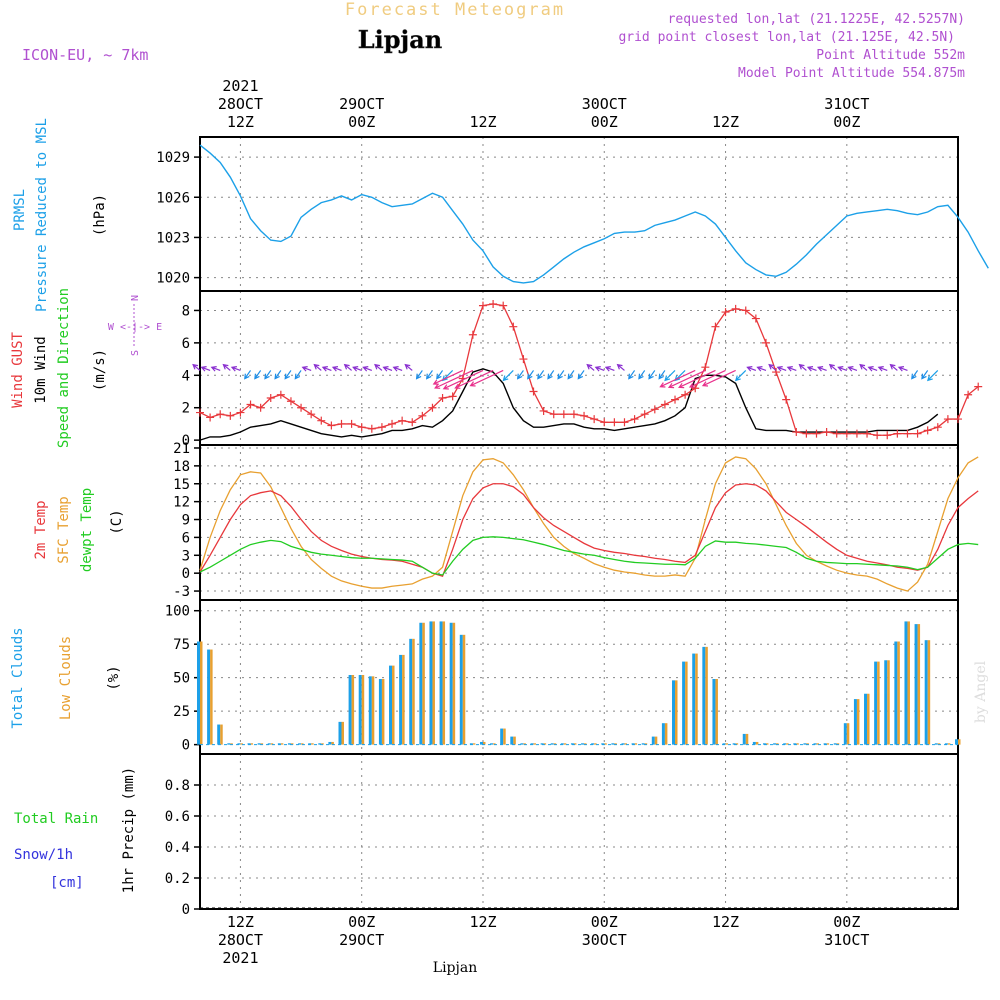 The height and width of the screenshot is (1000, 1000). What do you see at coordinates (117, 521) in the screenshot?
I see `celsius-label: (C)` at bounding box center [117, 521].